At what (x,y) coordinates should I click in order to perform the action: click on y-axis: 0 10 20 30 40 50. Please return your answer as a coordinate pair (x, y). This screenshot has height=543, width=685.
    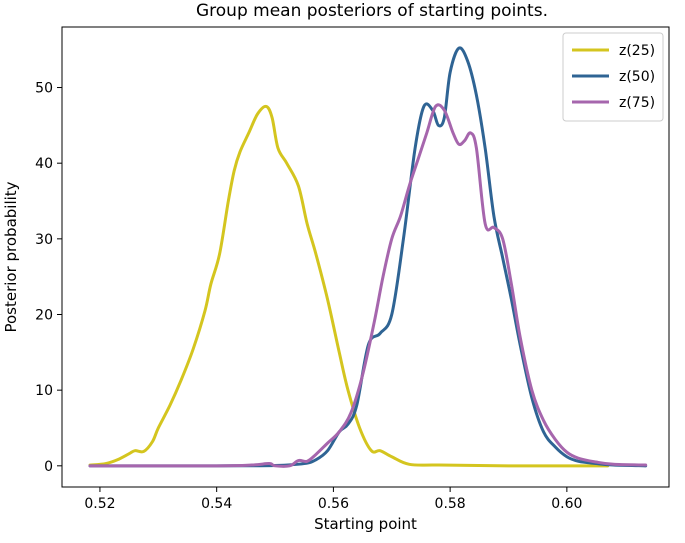
    Looking at the image, I should click on (48, 278).